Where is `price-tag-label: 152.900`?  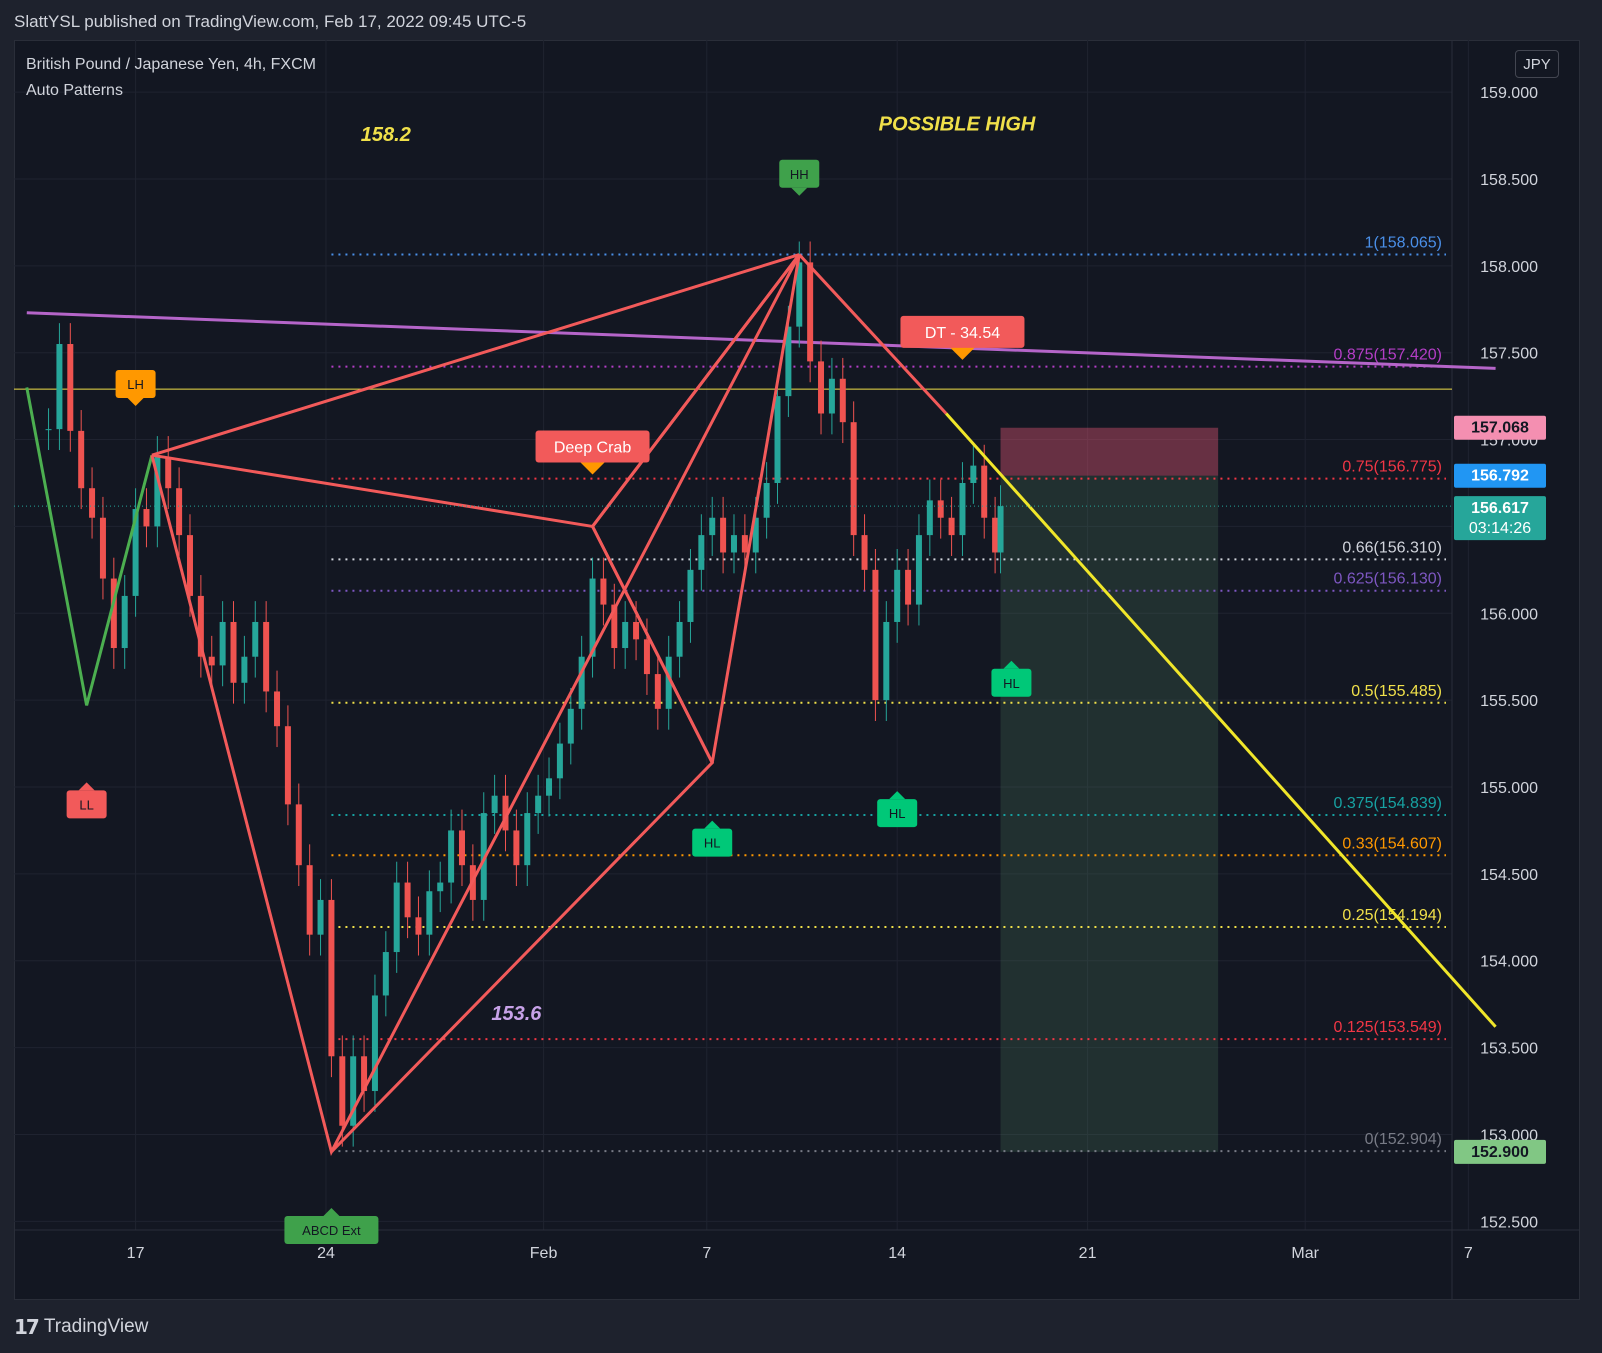 price-tag-label: 152.900 is located at coordinates (1500, 1152).